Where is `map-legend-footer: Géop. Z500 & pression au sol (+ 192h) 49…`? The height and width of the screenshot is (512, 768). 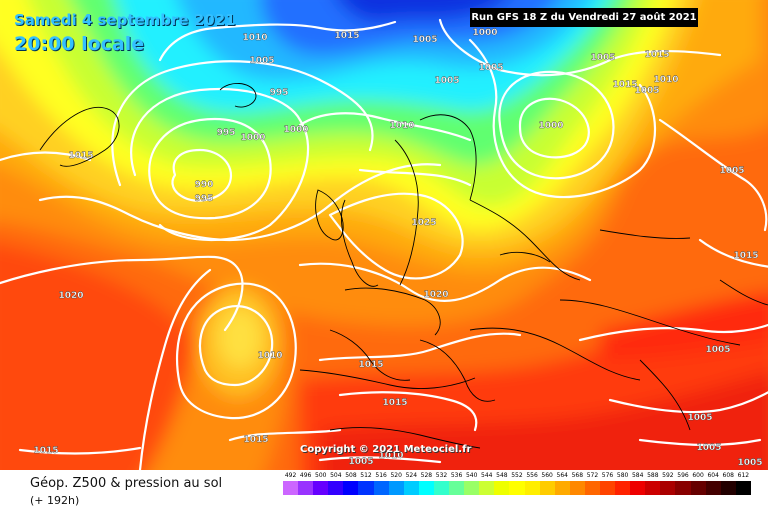
map-legend-footer: Géop. Z500 & pression au sol (+ 192h) 49… is located at coordinates (384, 491).